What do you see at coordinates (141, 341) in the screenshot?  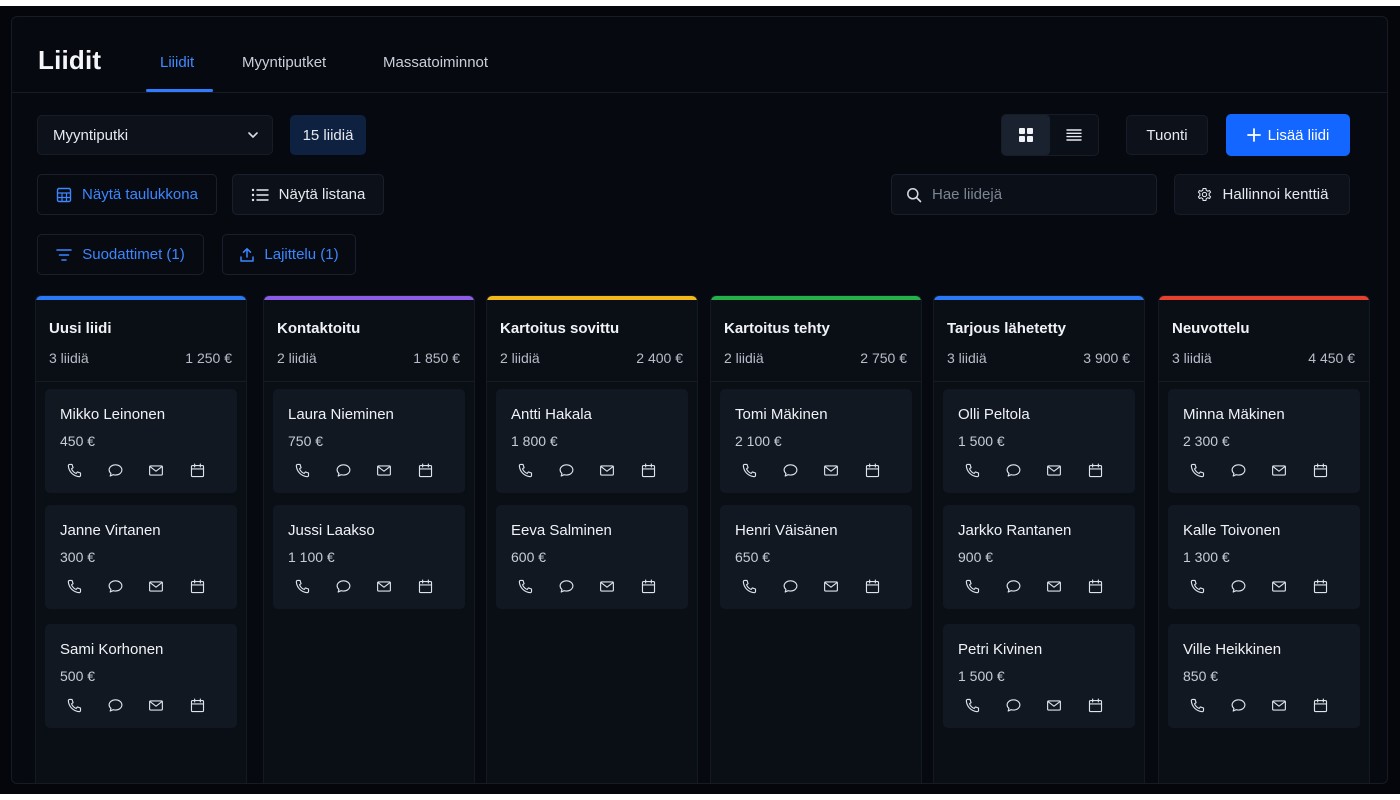 I see `column-header: Uusi liidi 3 liidiä 1 250 €` at bounding box center [141, 341].